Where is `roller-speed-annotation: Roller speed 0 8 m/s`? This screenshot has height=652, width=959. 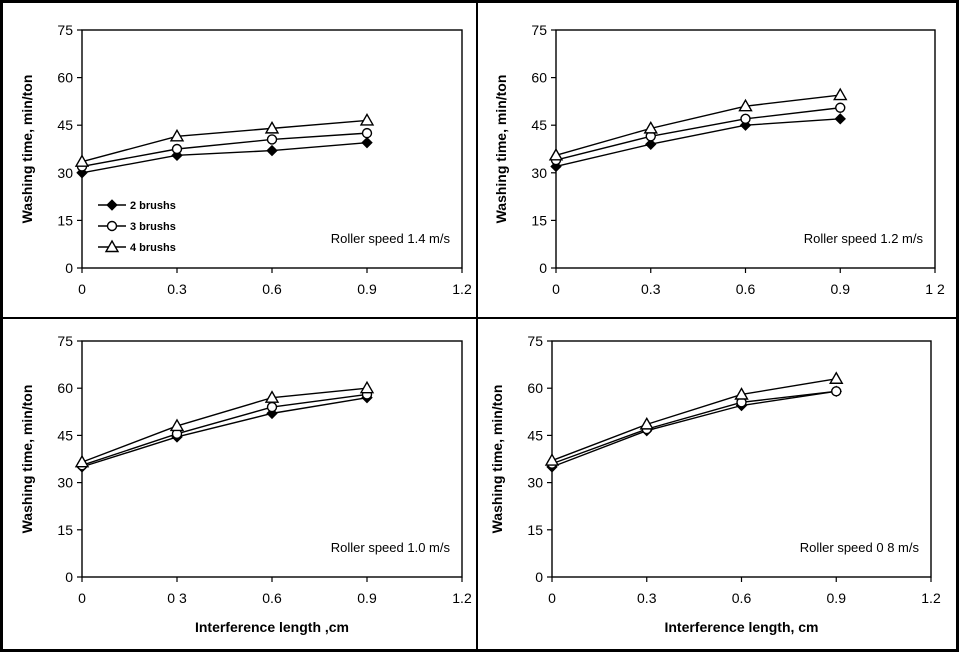
roller-speed-annotation: Roller speed 0 8 m/s is located at coordinates (860, 547).